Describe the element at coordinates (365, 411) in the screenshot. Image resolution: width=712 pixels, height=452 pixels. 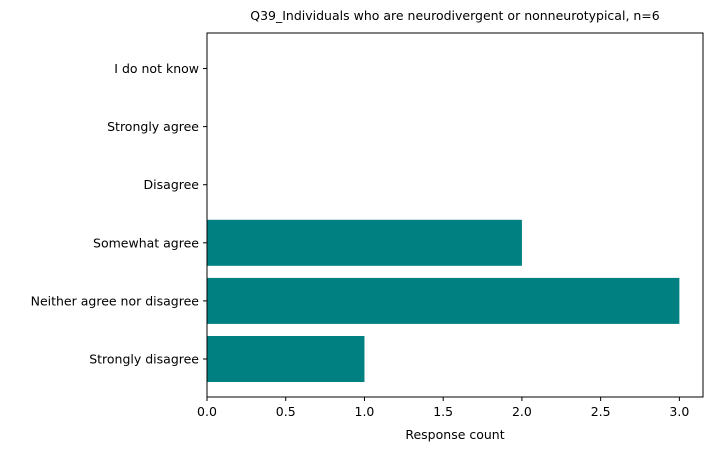
I see `x-tick-label: 1.0` at that location.